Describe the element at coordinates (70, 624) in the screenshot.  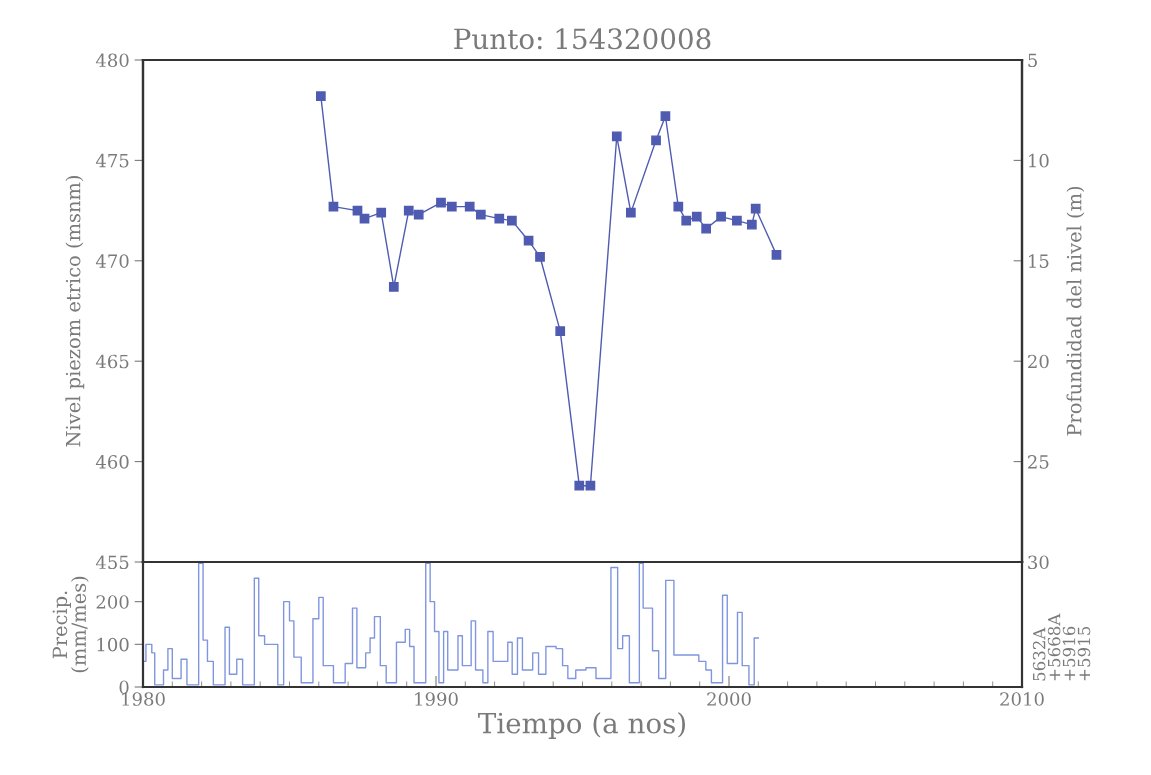
I see `y-axis-title: Precip. (mm/mes)` at that location.